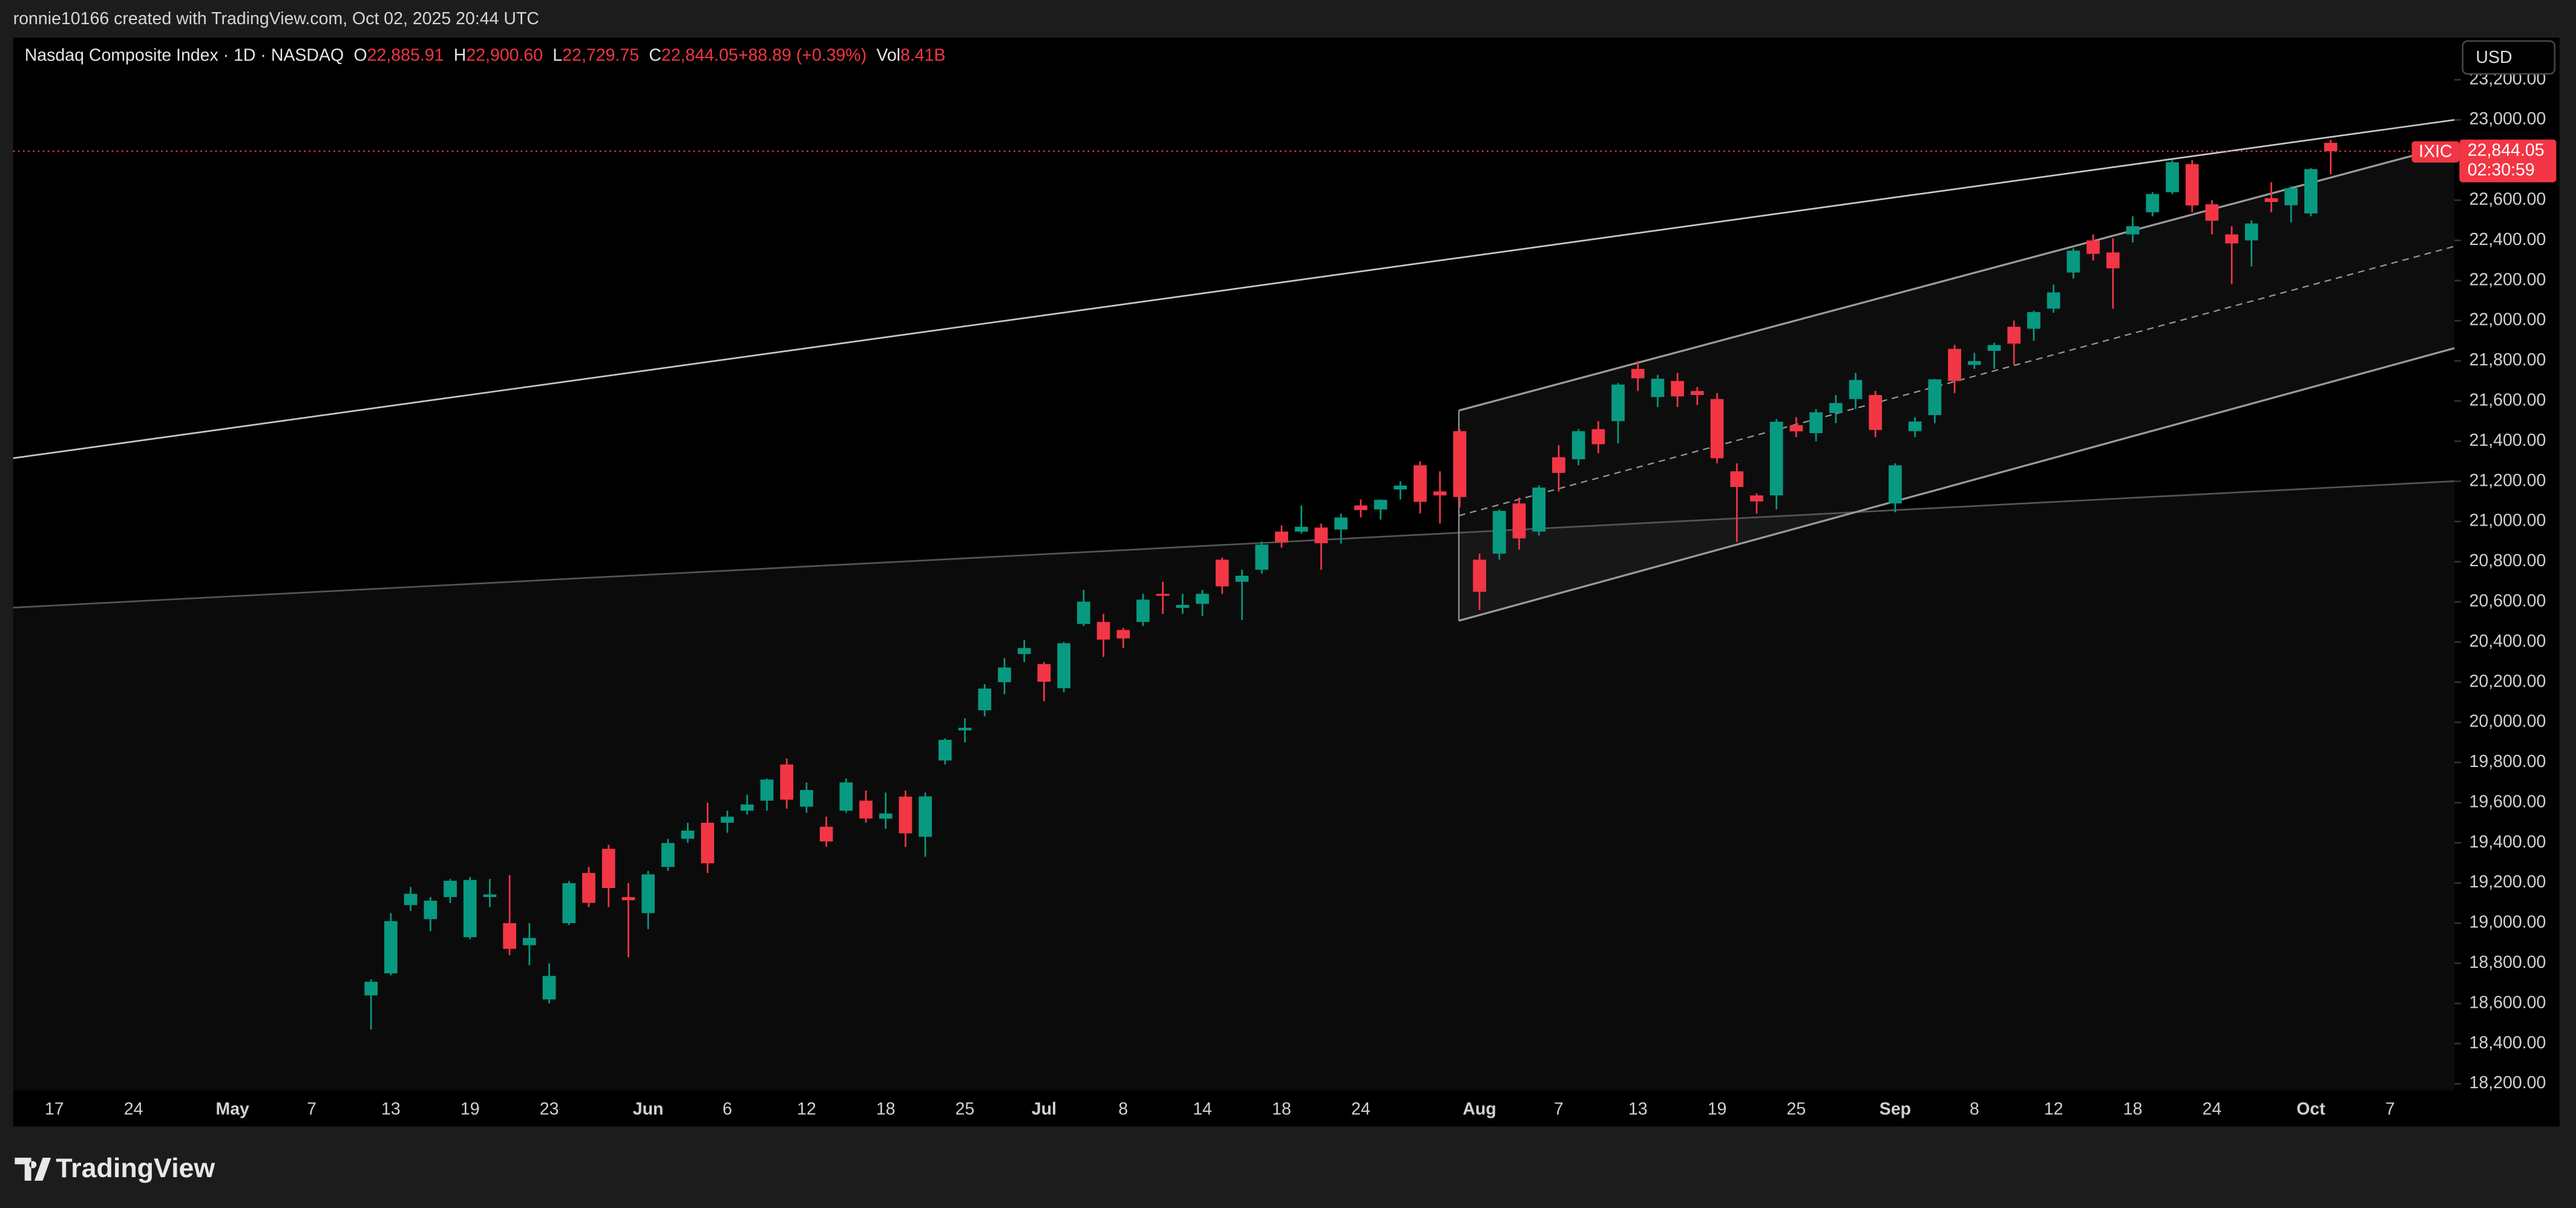 The image size is (2576, 1208). What do you see at coordinates (2507, 641) in the screenshot?
I see `y-tick-label: 20,400.00` at bounding box center [2507, 641].